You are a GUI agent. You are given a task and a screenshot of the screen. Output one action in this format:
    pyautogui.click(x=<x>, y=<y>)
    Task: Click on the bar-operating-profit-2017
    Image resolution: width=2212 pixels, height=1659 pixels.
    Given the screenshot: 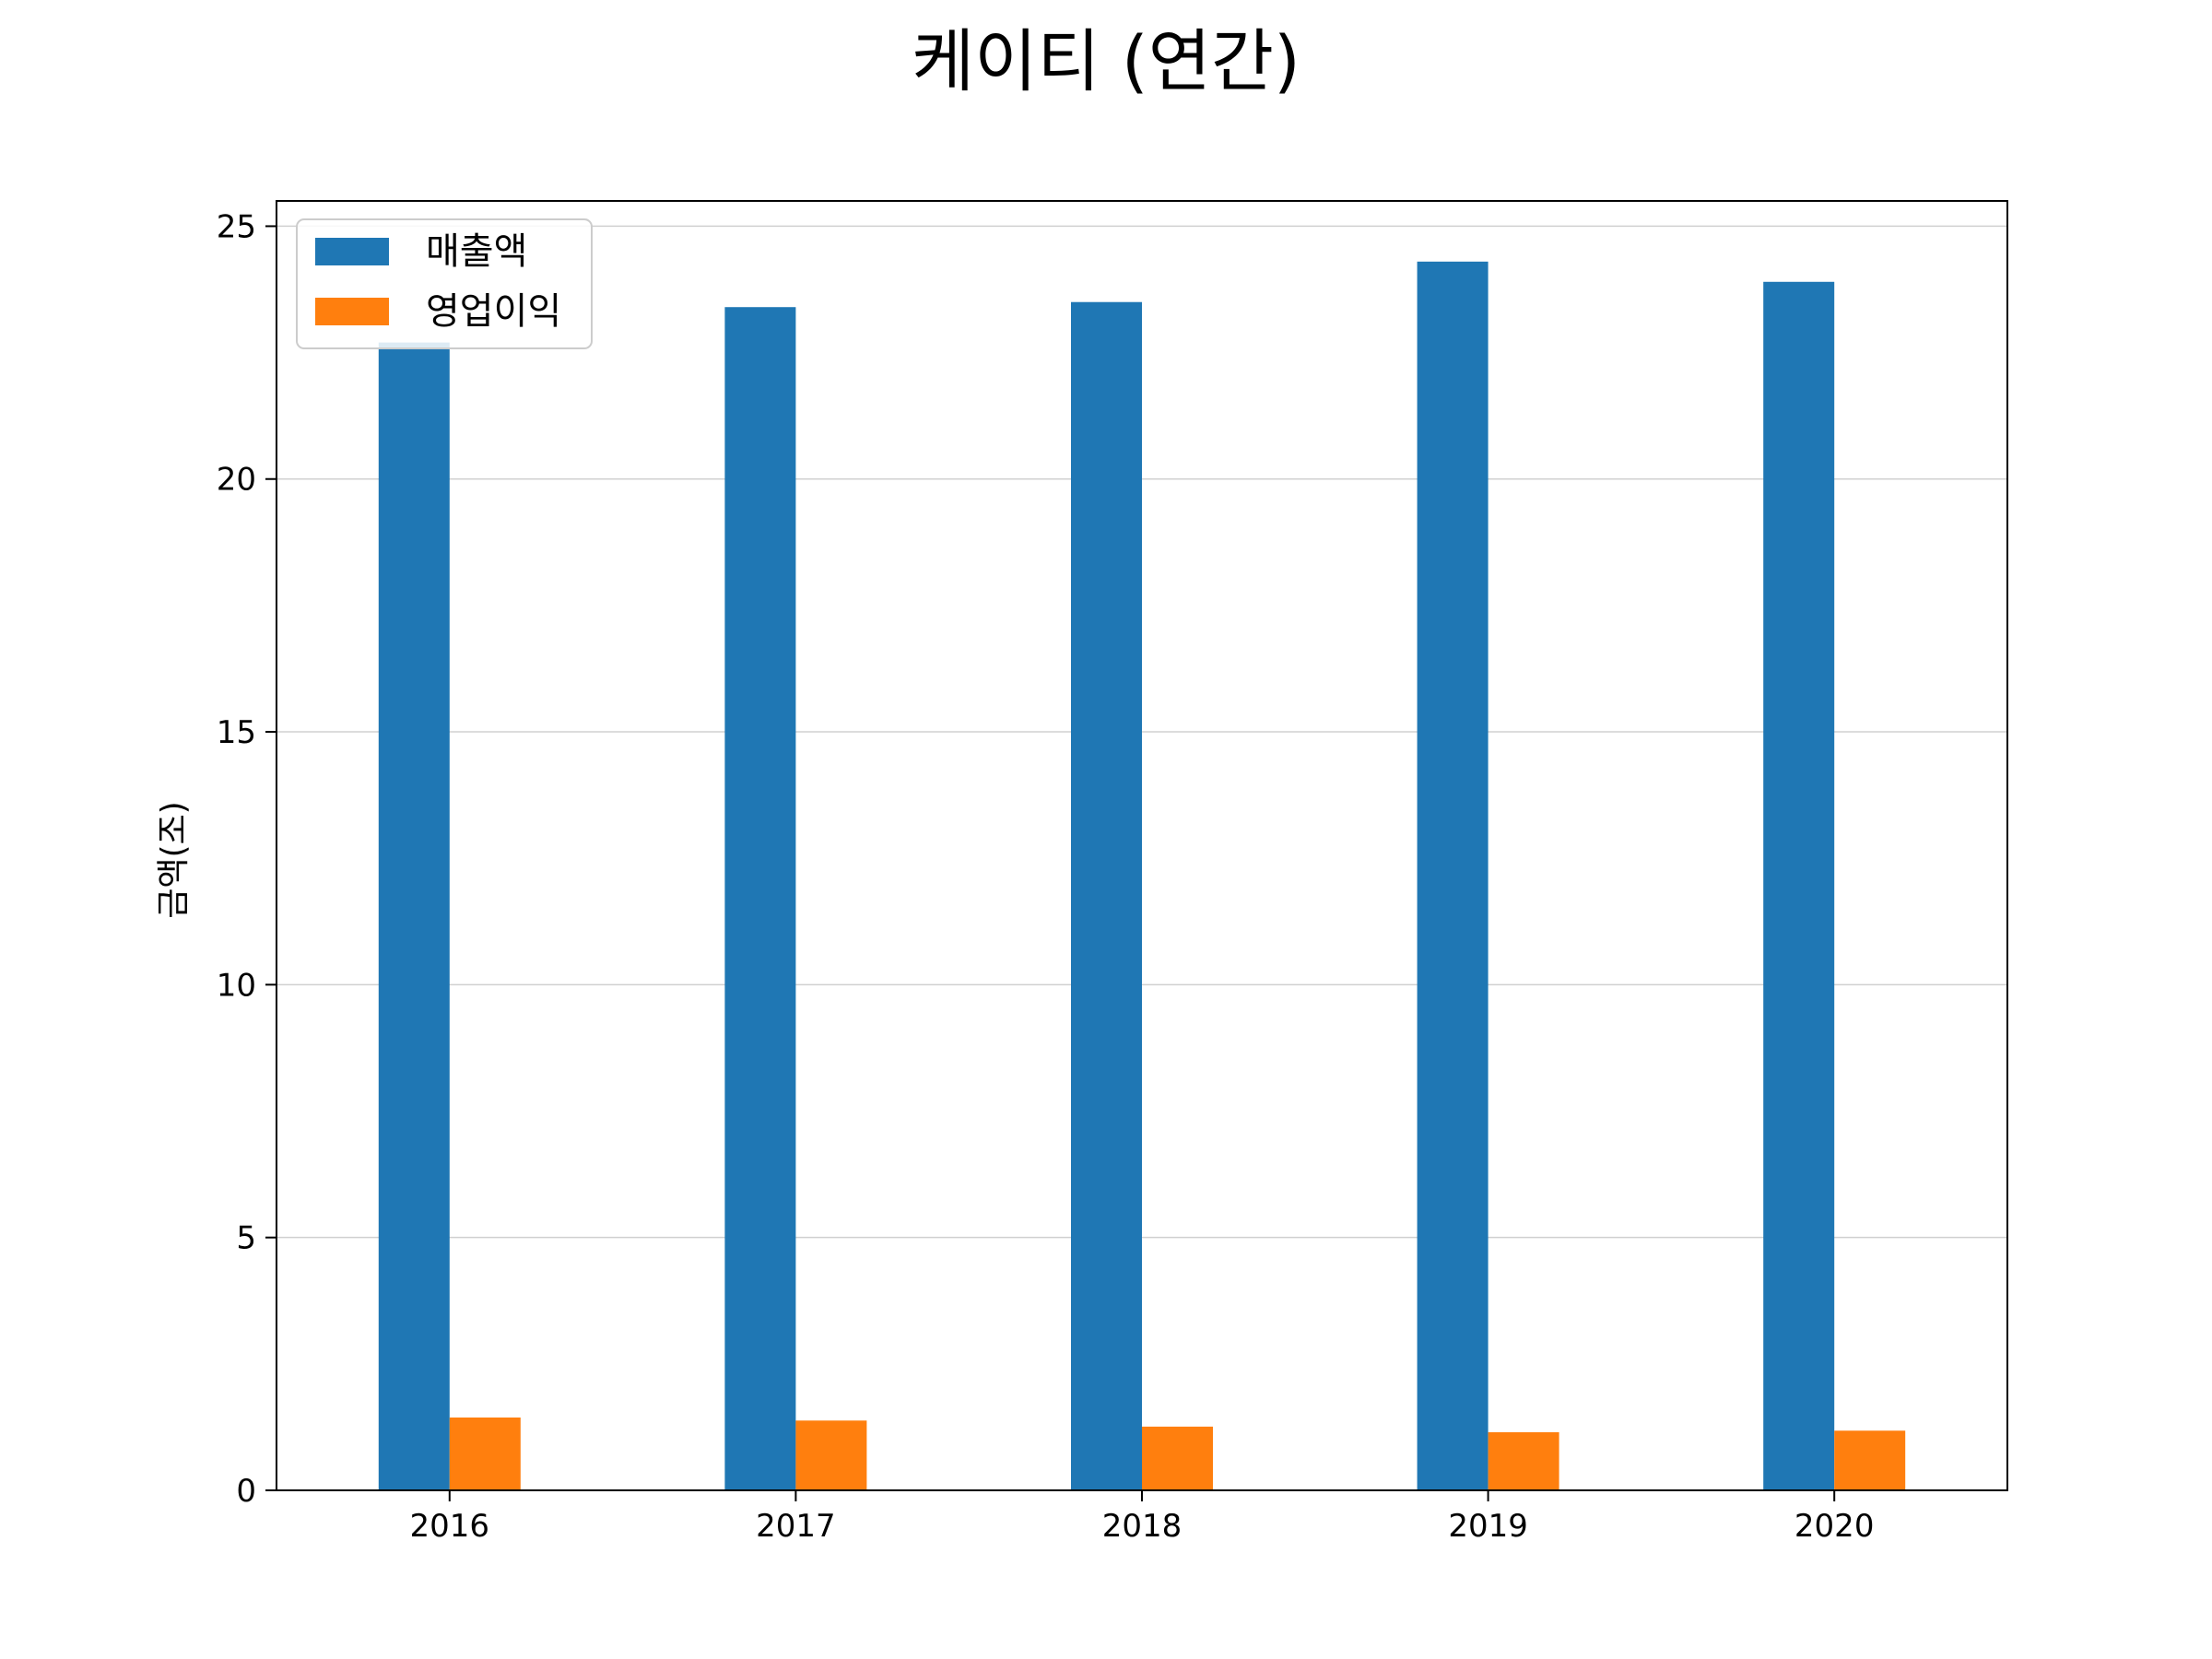 What is the action you would take?
    pyautogui.click(x=831, y=1455)
    